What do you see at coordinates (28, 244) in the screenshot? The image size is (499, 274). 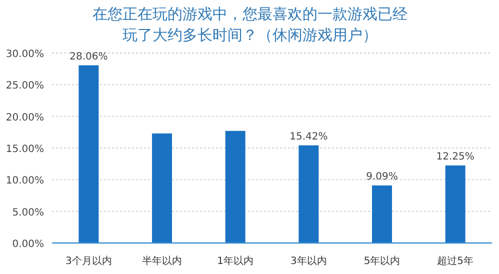 I see `y-tick-label: 0.00%` at bounding box center [28, 244].